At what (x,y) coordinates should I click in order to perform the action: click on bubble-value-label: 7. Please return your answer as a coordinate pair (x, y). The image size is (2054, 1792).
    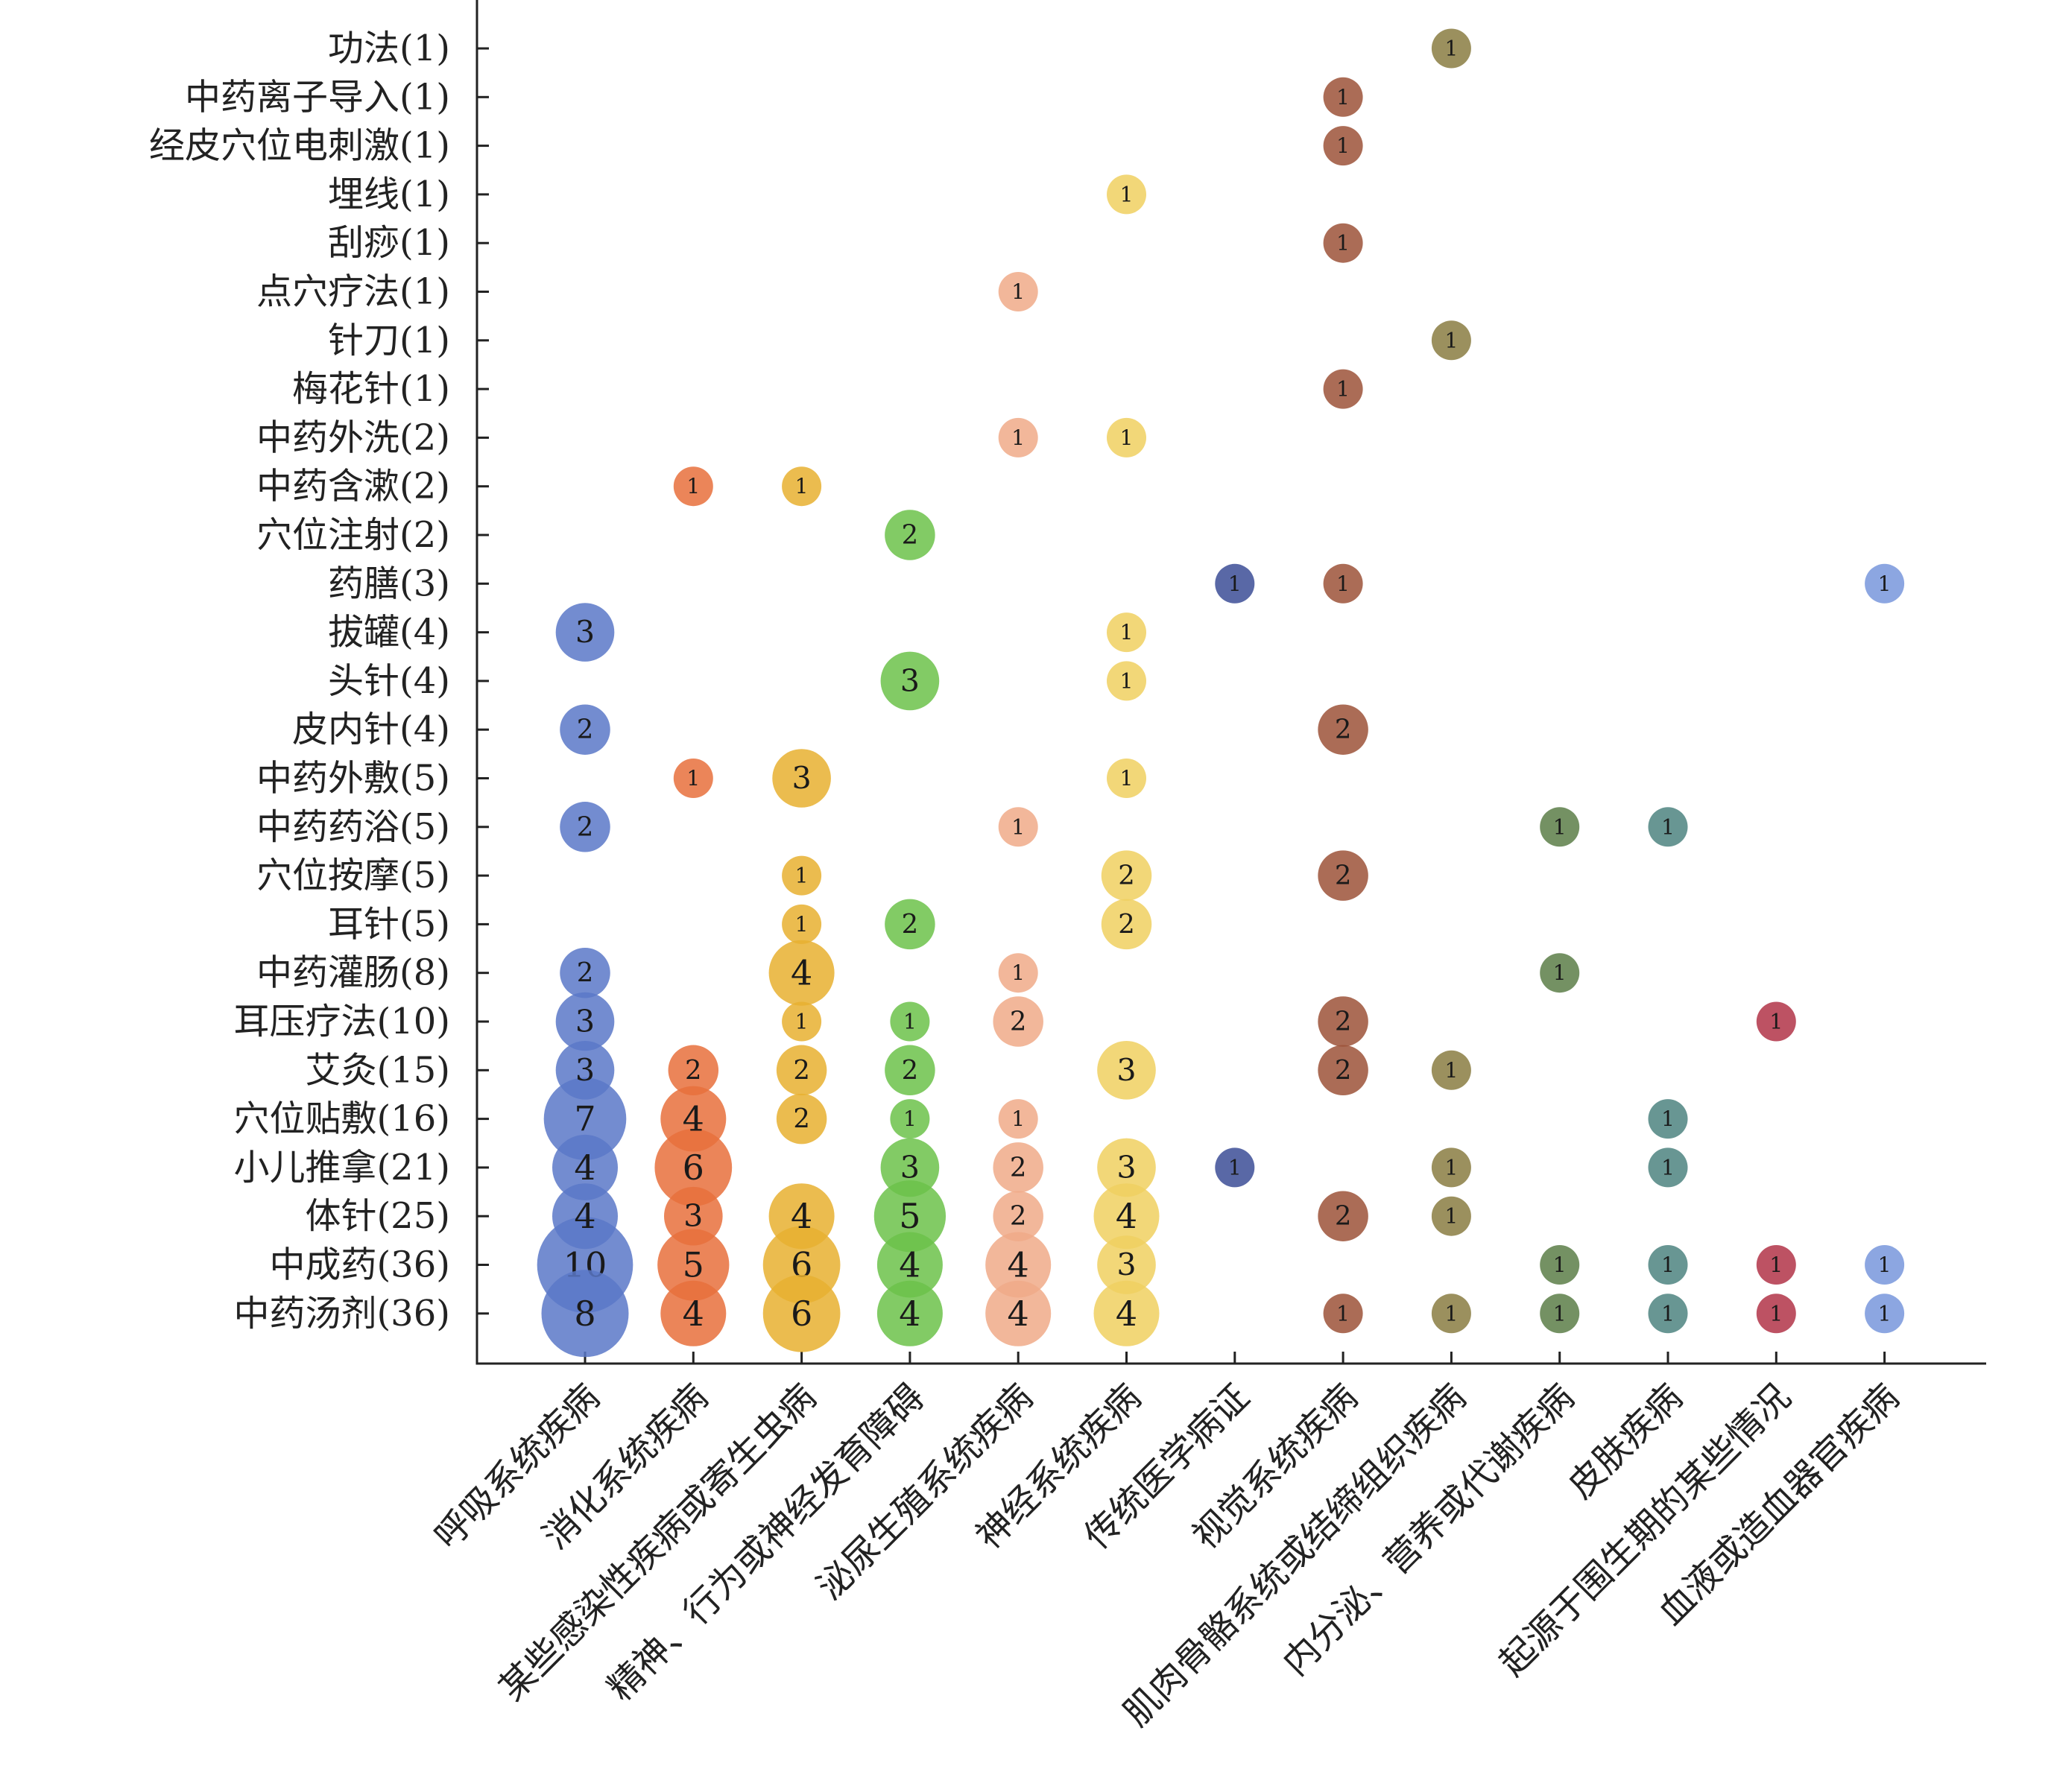
    Looking at the image, I should click on (584, 1119).